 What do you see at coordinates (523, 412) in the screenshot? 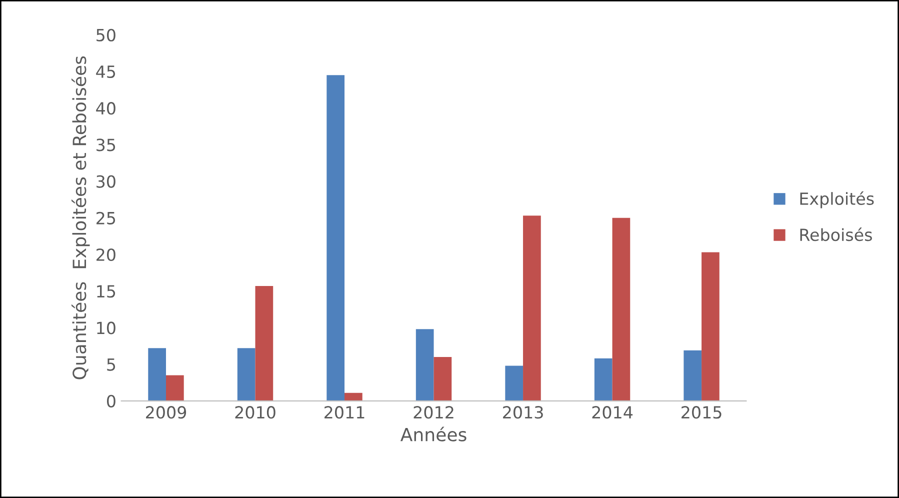
I see `x-tick-label: 2013` at bounding box center [523, 412].